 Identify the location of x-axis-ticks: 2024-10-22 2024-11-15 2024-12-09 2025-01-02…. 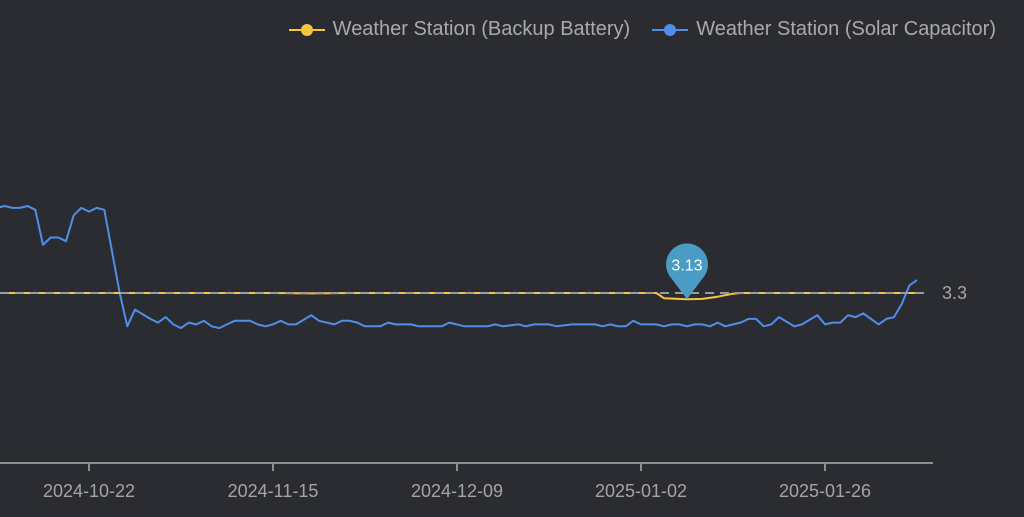
(457, 482).